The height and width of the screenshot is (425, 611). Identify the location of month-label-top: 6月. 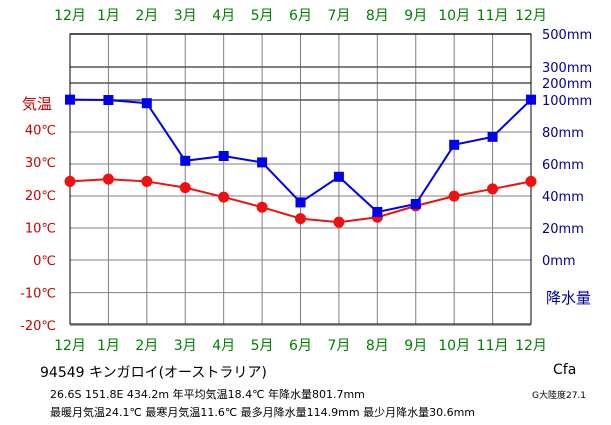
(300, 16).